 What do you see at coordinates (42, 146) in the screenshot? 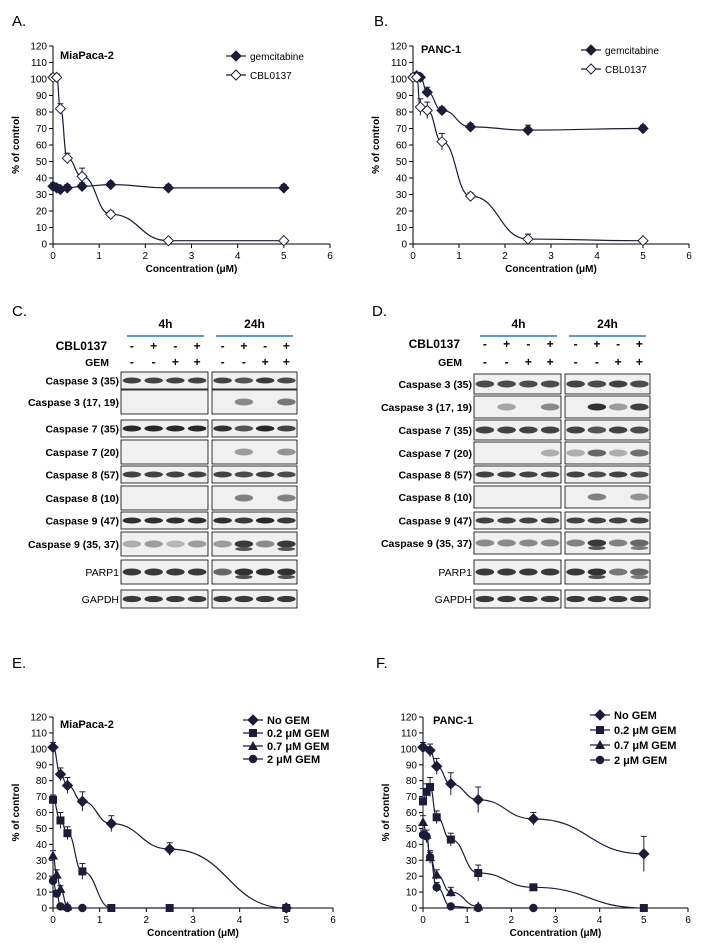
I see `y-tick-label: 60` at bounding box center [42, 146].